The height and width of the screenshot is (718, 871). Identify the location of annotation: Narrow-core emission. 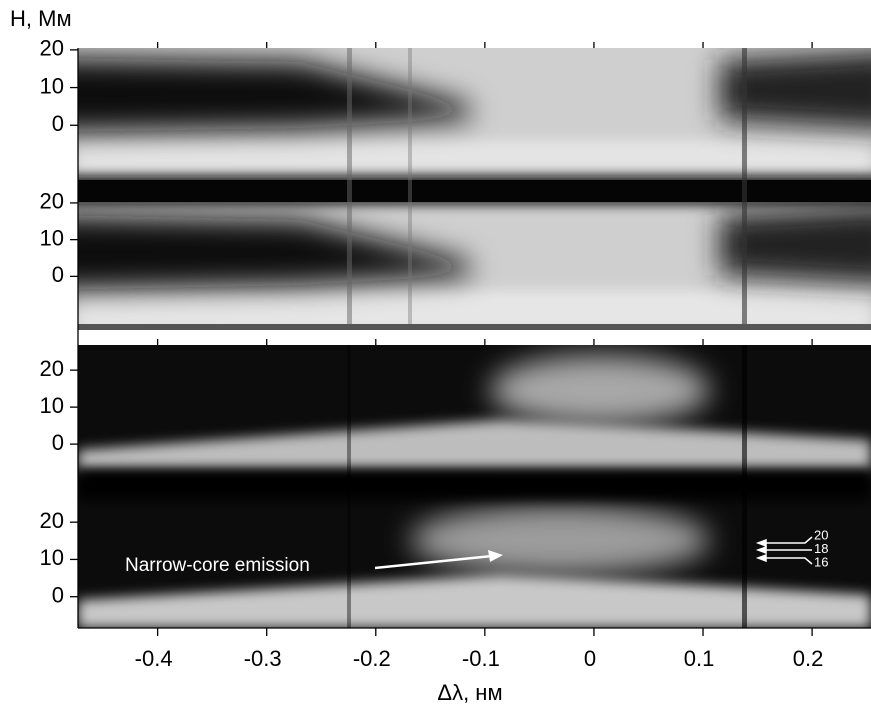
(217, 565).